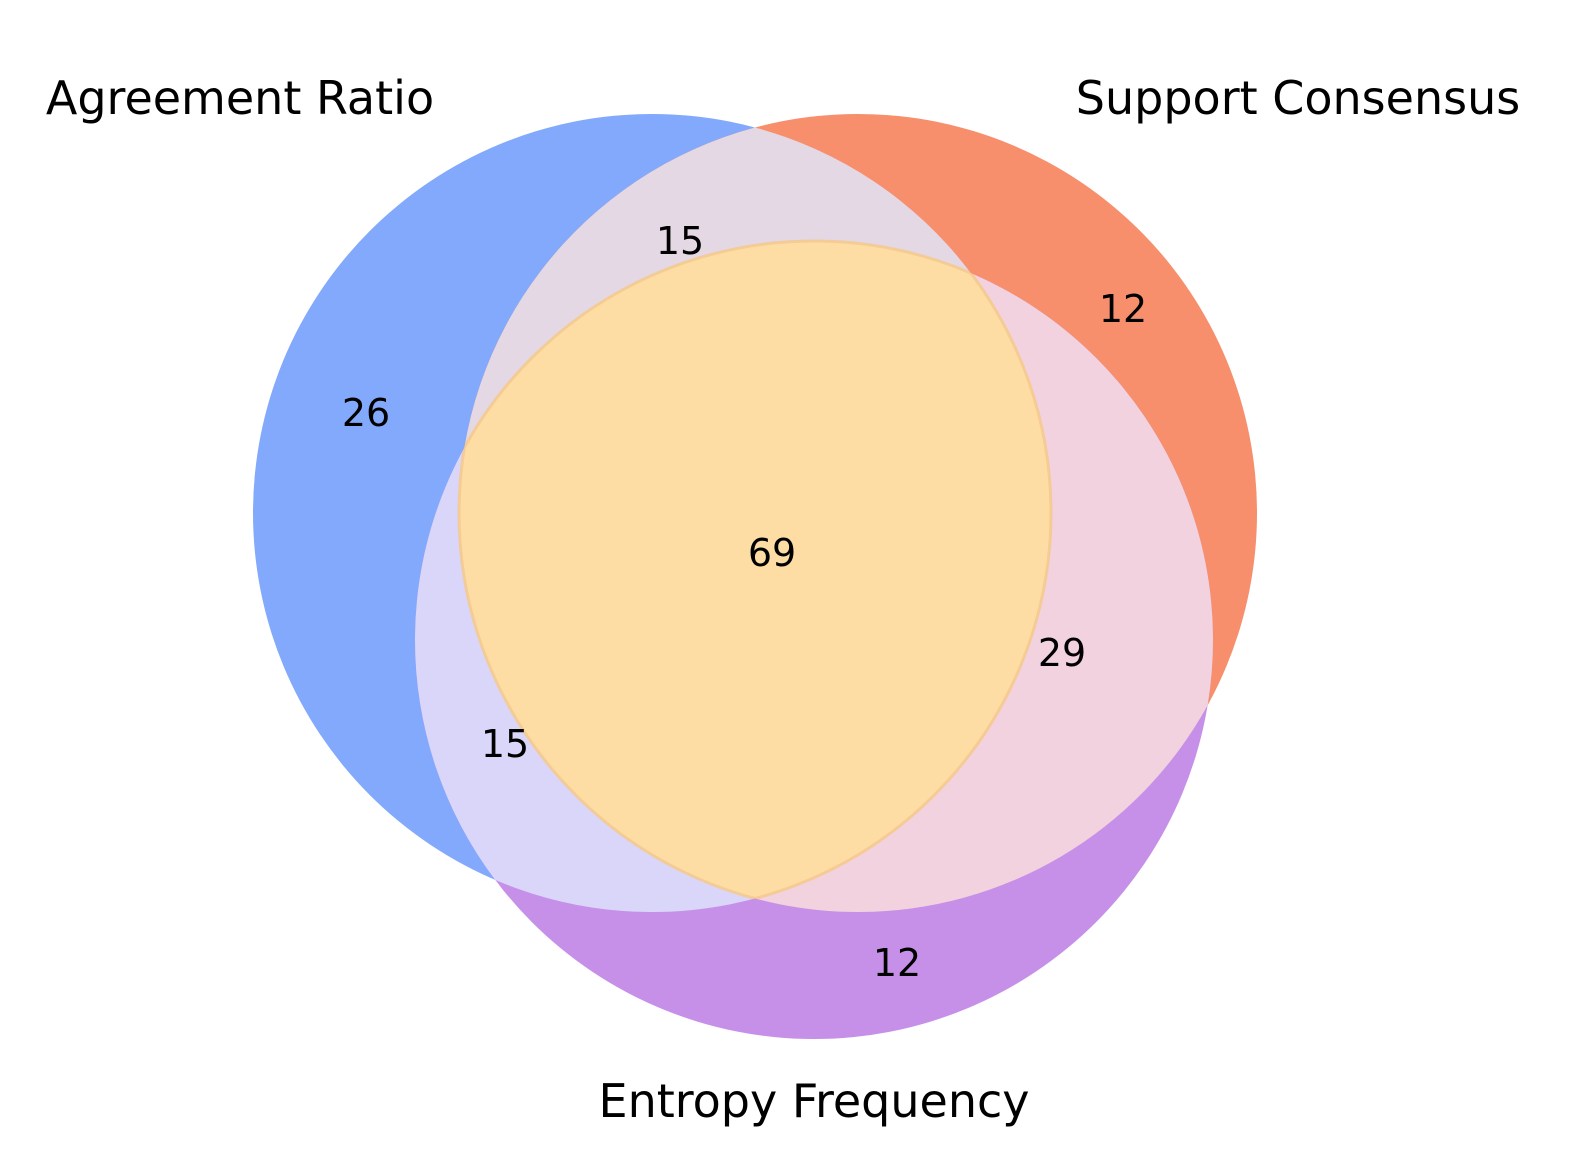 The image size is (1573, 1161). Describe the element at coordinates (772, 553) in the screenshot. I see `count-all-three: 69` at that location.